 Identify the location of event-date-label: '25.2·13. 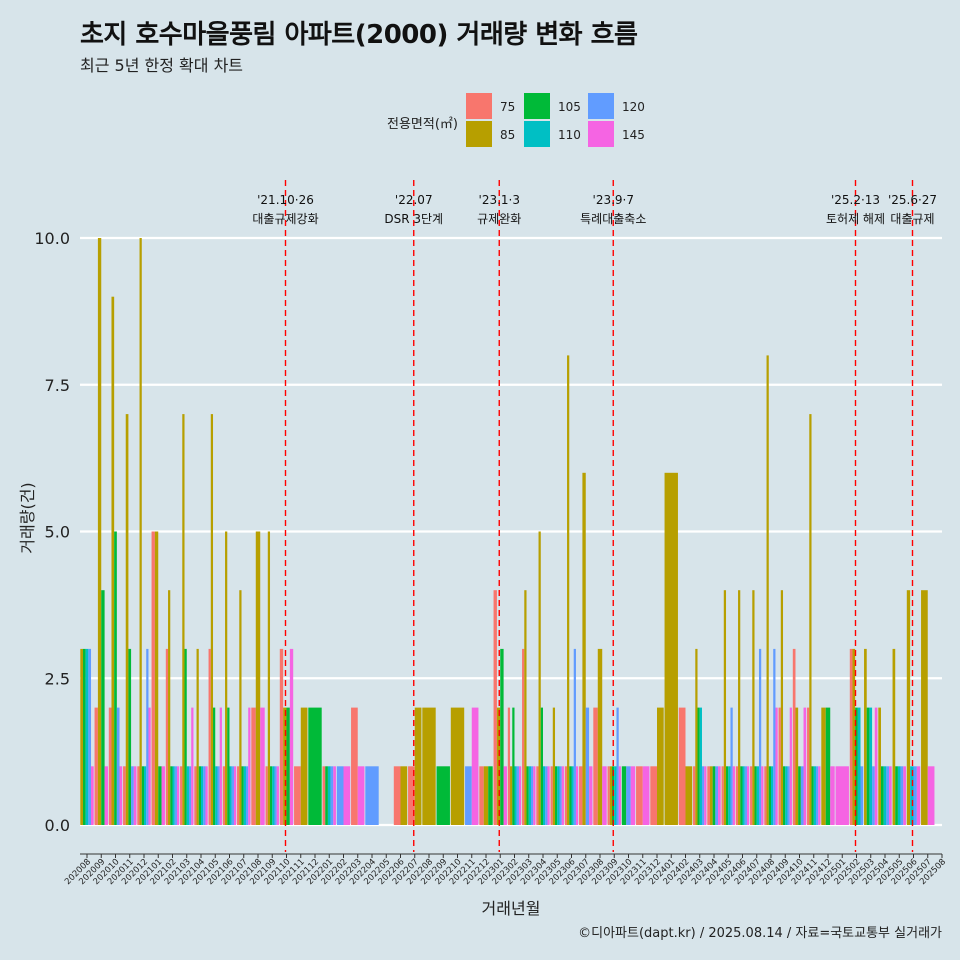
(855, 200).